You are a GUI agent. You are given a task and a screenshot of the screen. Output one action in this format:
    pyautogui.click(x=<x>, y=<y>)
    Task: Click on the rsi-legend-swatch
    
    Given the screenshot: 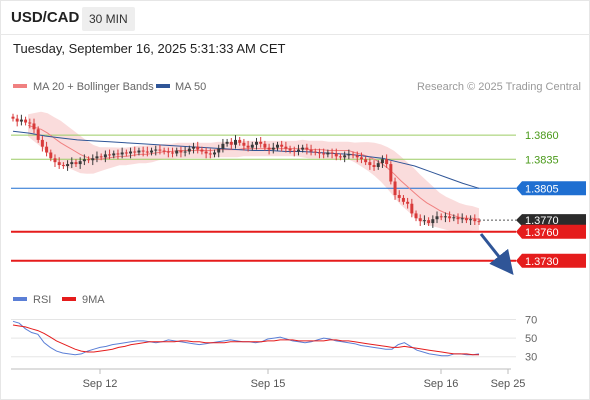 What is the action you would take?
    pyautogui.click(x=20, y=299)
    